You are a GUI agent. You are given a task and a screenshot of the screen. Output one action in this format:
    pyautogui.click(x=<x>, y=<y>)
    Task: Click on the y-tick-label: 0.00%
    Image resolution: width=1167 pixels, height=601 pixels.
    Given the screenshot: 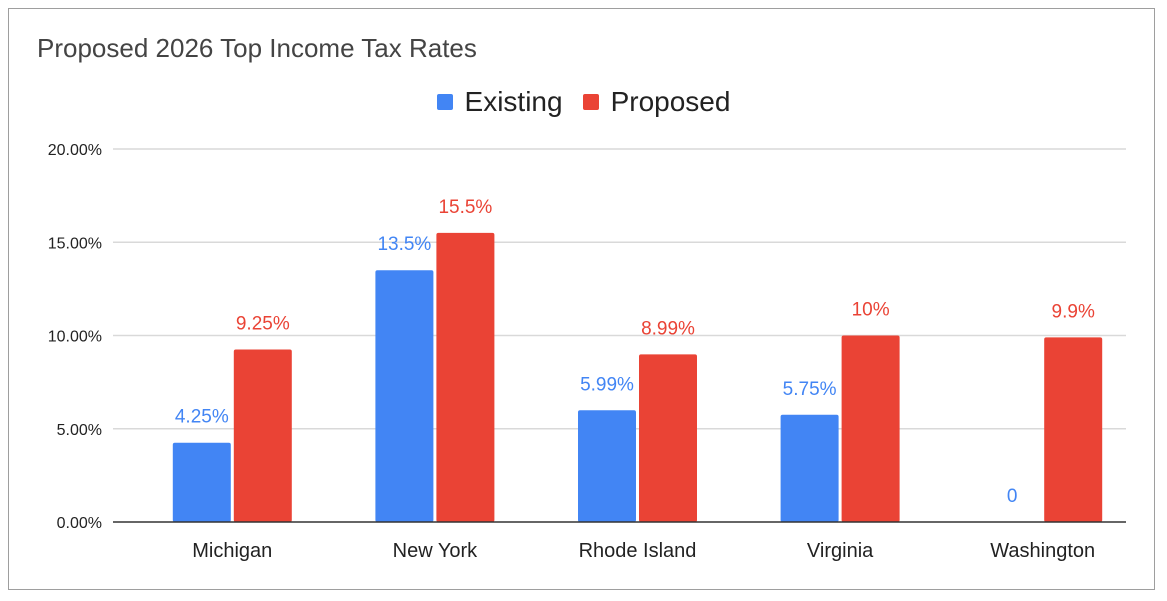 What is the action you would take?
    pyautogui.click(x=79, y=523)
    